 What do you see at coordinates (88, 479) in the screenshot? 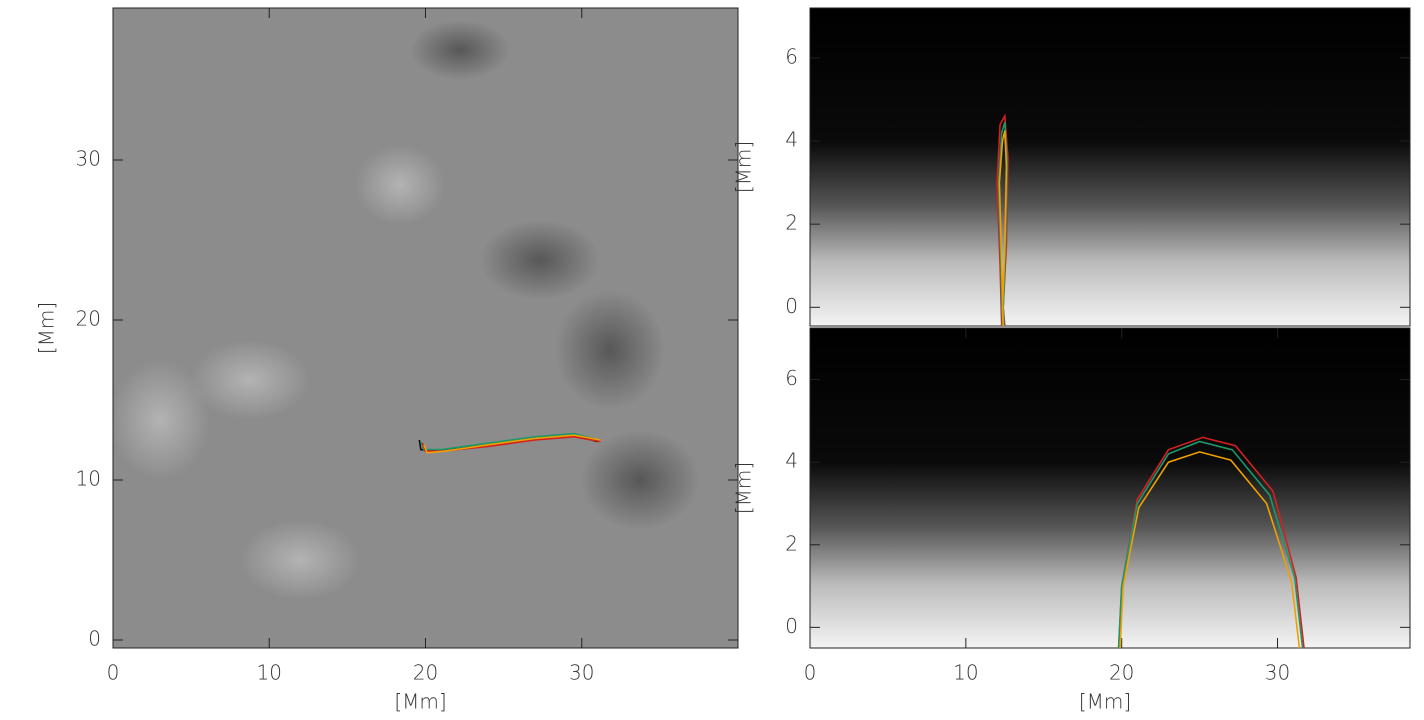
I see `y-tick-label: 10` at bounding box center [88, 479].